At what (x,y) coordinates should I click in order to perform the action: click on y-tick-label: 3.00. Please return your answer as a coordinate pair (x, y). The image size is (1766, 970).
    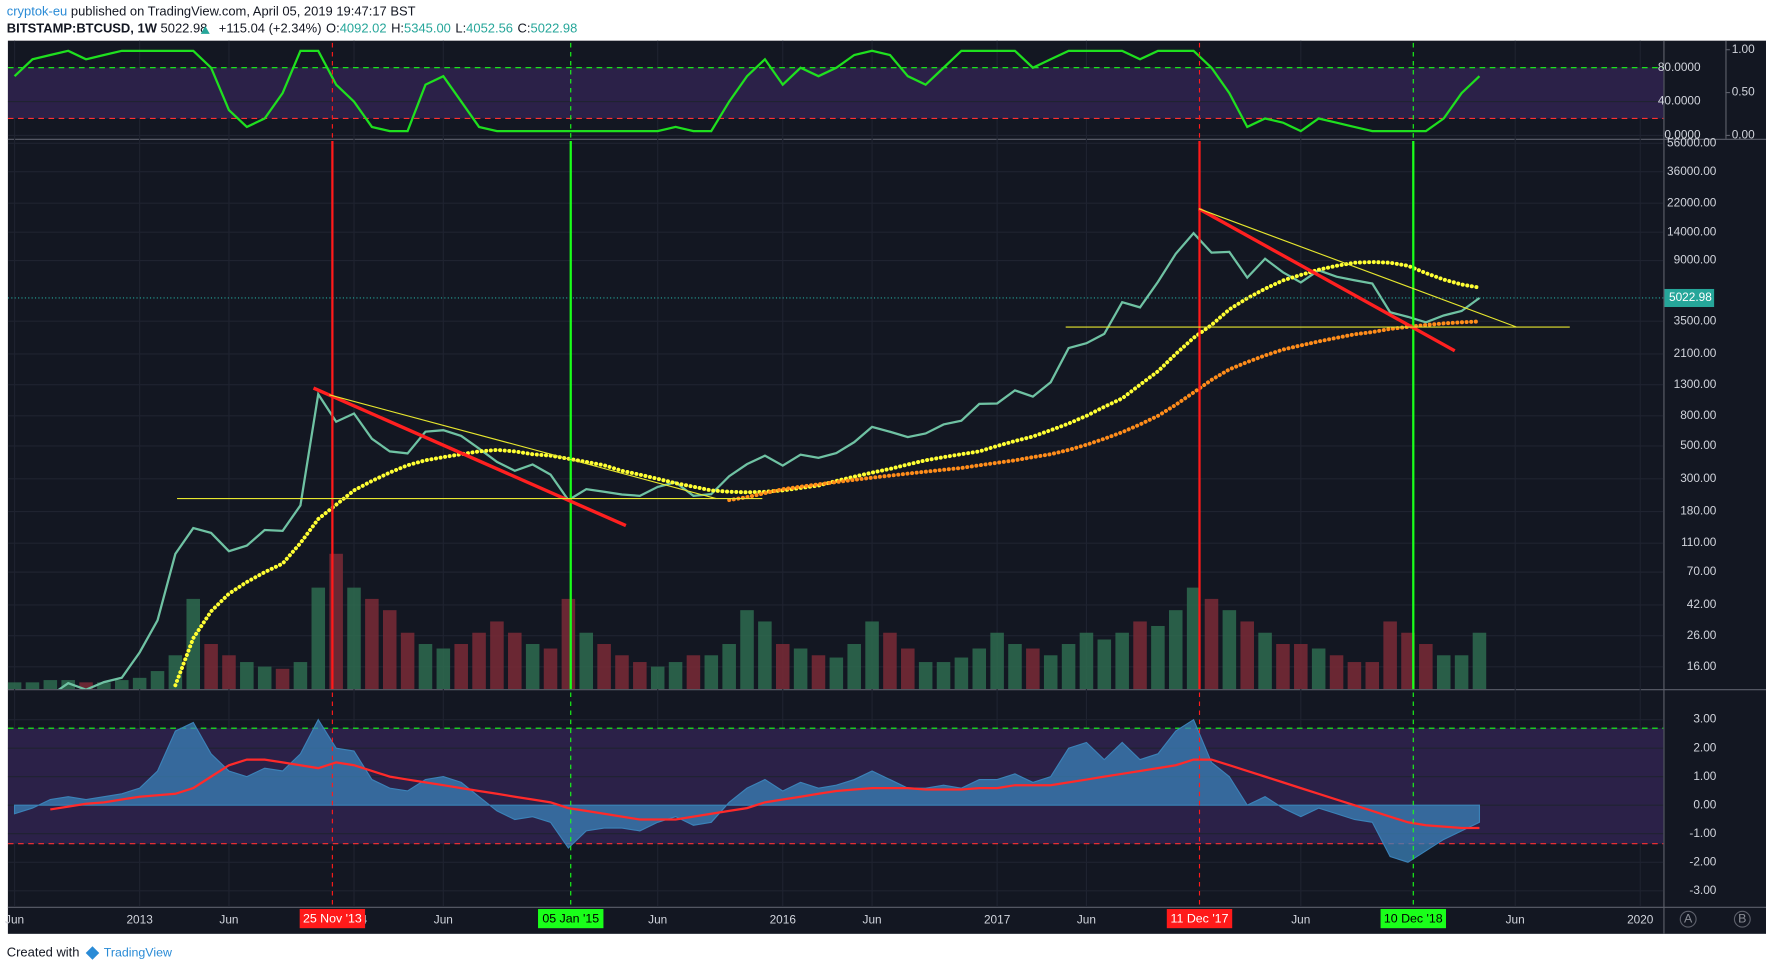
    Looking at the image, I should click on (1704, 719).